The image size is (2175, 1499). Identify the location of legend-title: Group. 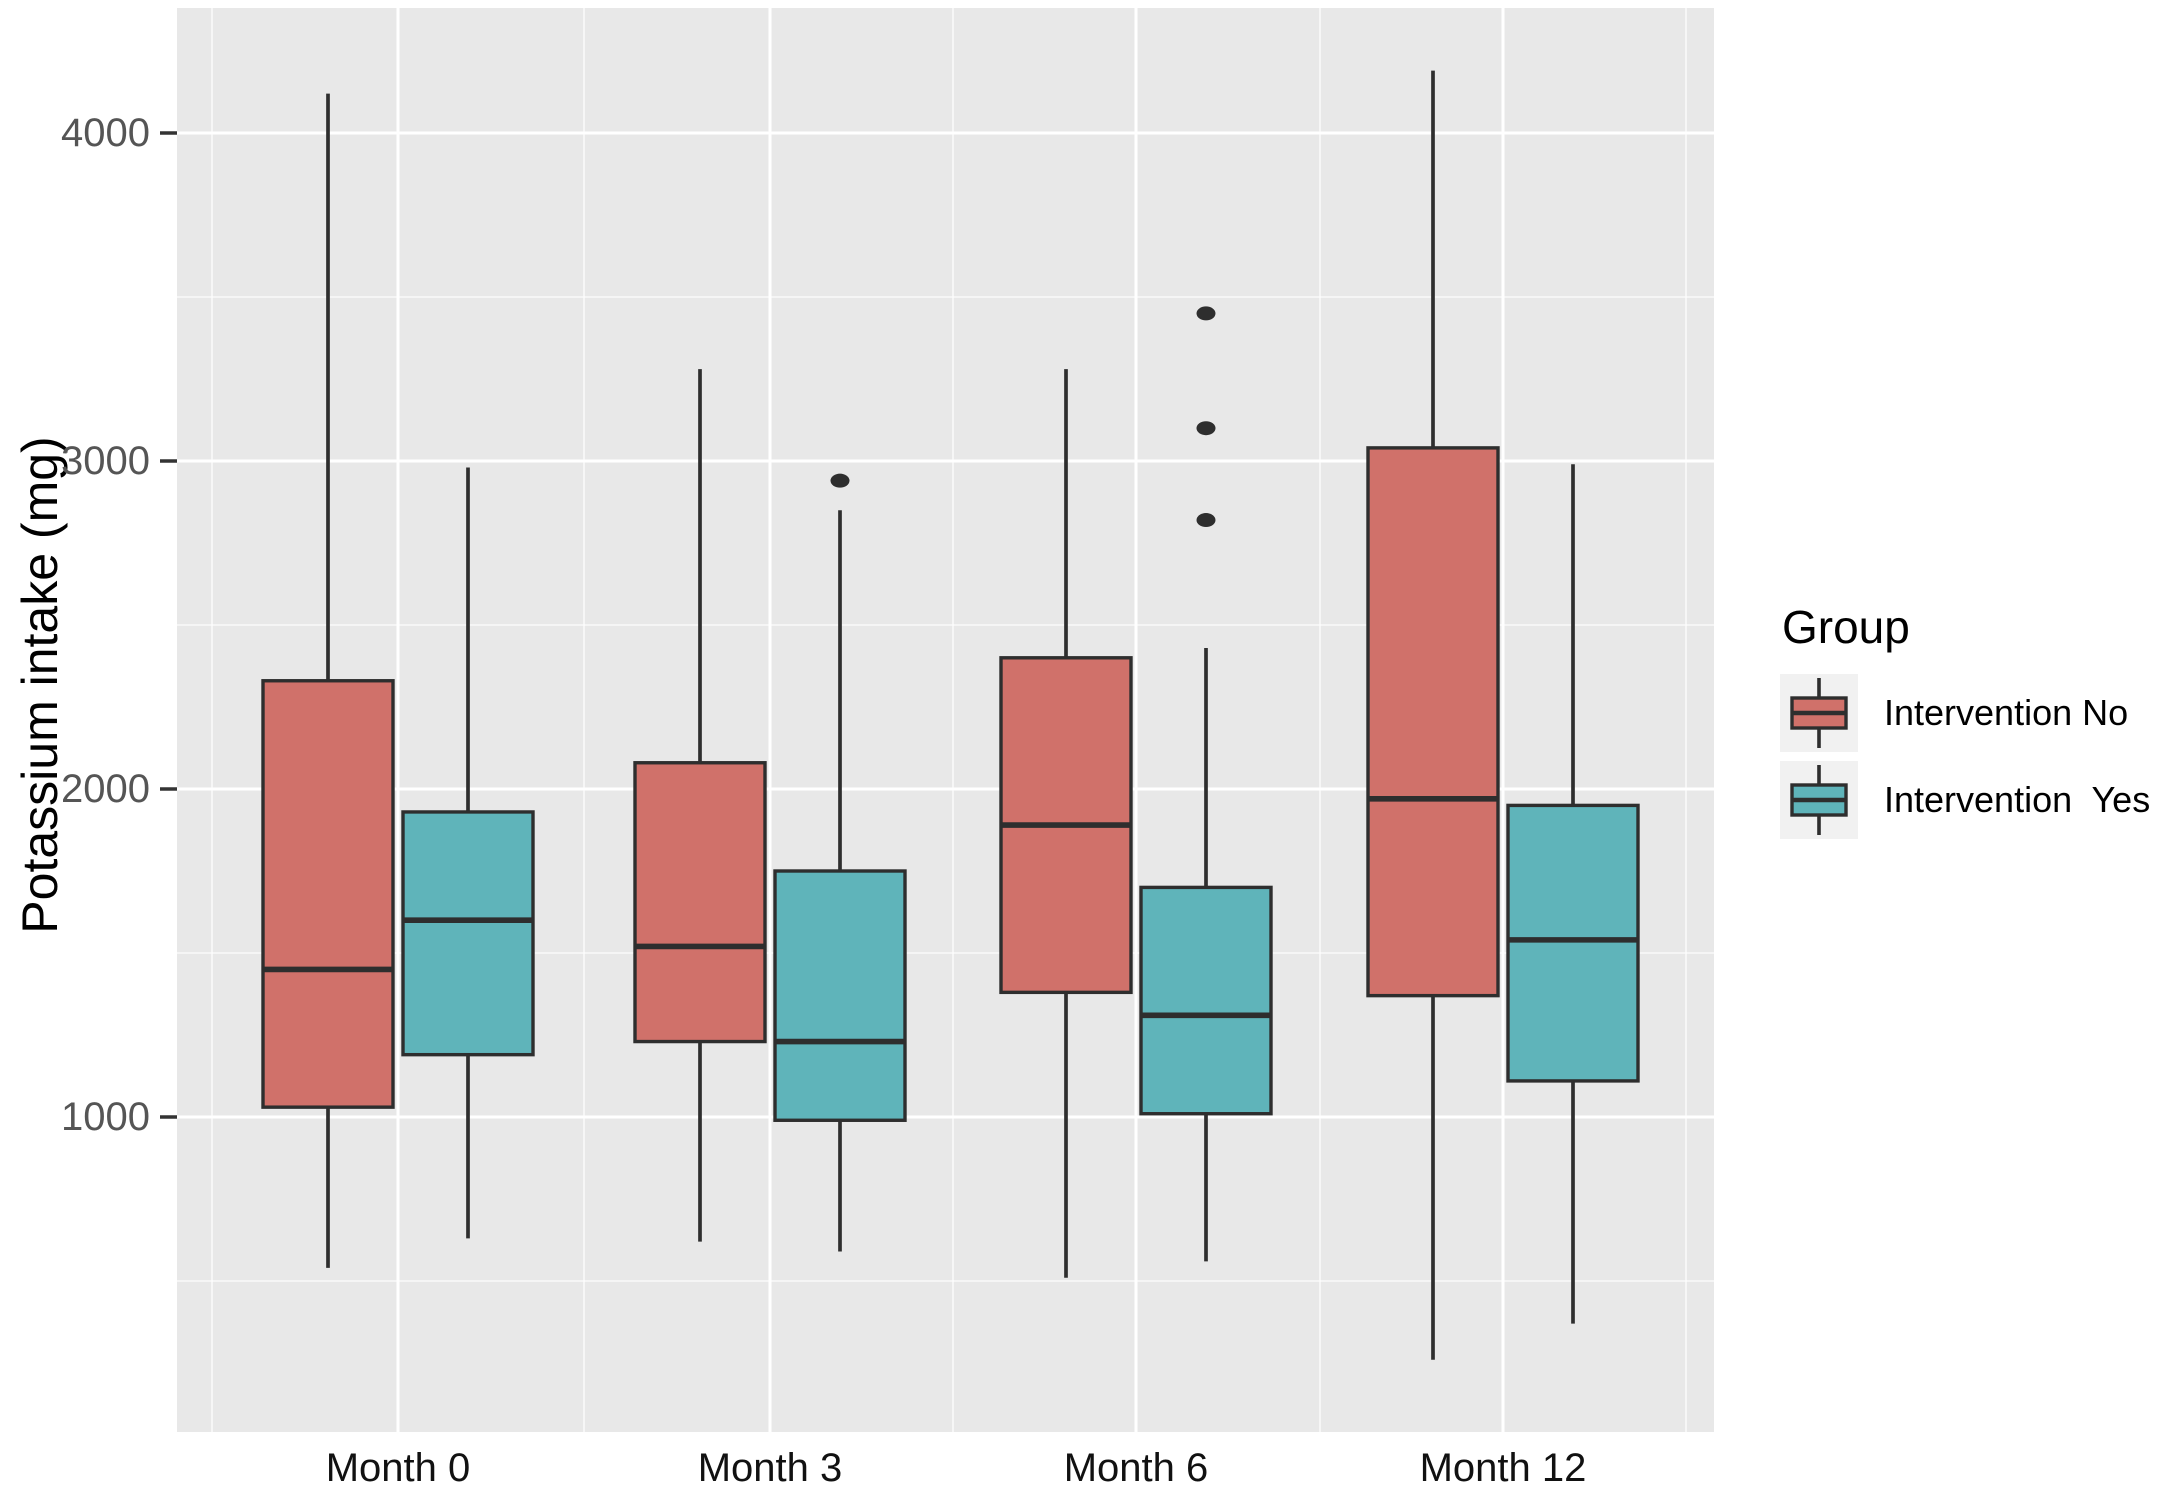
(1846, 627).